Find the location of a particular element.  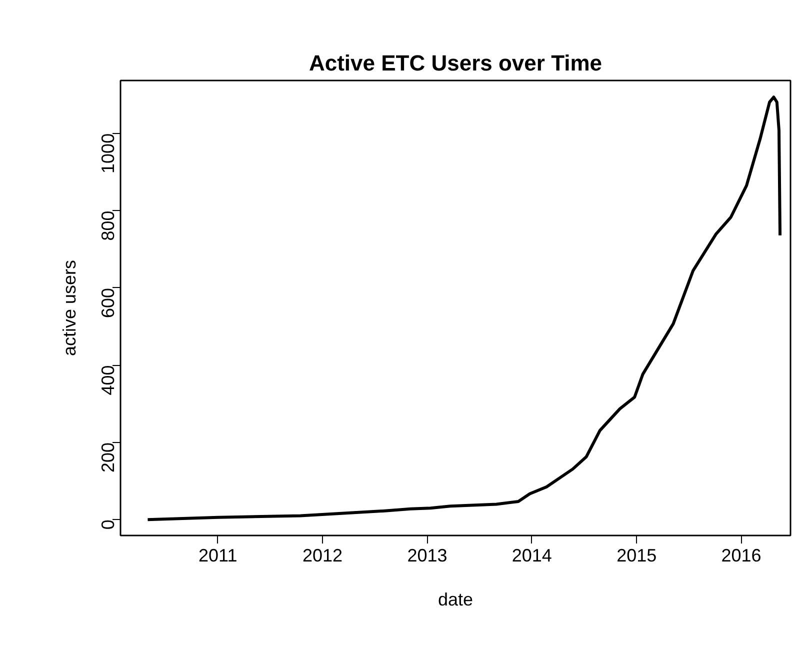

x-tick-label: 2016 is located at coordinates (741, 556).